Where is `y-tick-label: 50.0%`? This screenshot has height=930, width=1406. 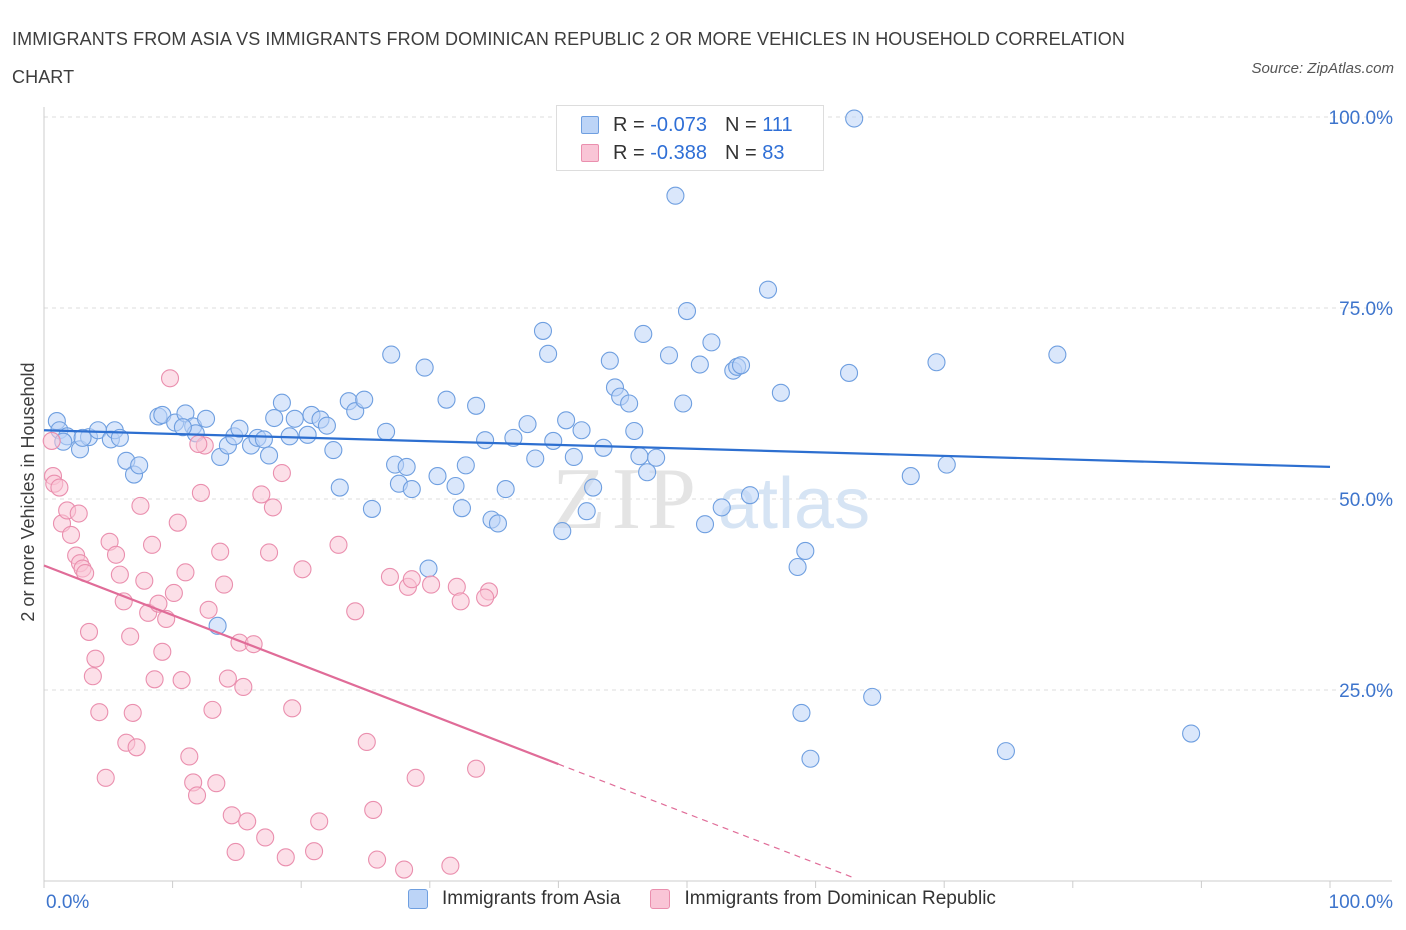 y-tick-label: 50.0% is located at coordinates (1366, 500).